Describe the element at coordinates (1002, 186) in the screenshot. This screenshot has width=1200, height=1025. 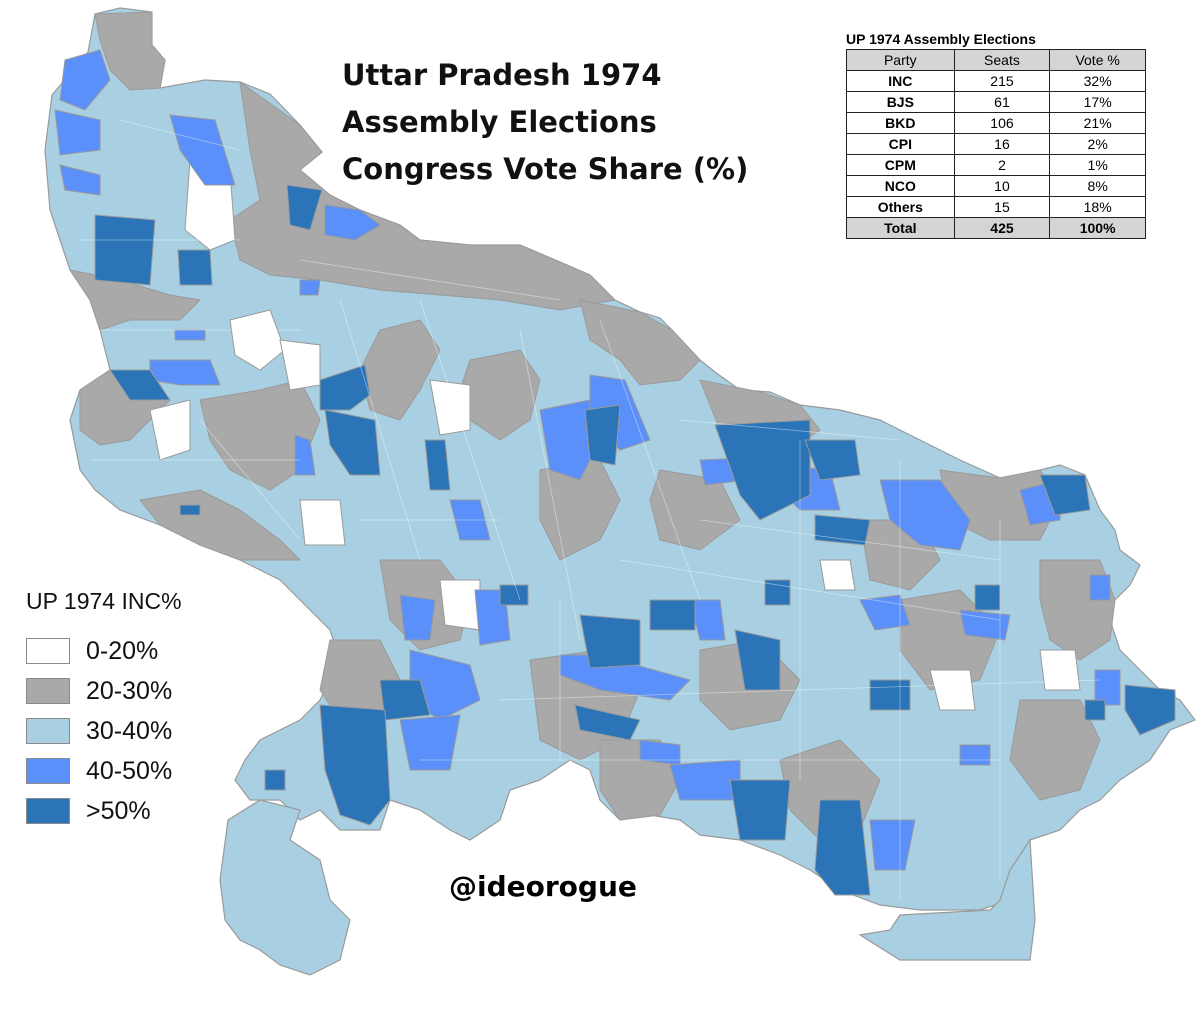
I see `seats-cell: 10` at that location.